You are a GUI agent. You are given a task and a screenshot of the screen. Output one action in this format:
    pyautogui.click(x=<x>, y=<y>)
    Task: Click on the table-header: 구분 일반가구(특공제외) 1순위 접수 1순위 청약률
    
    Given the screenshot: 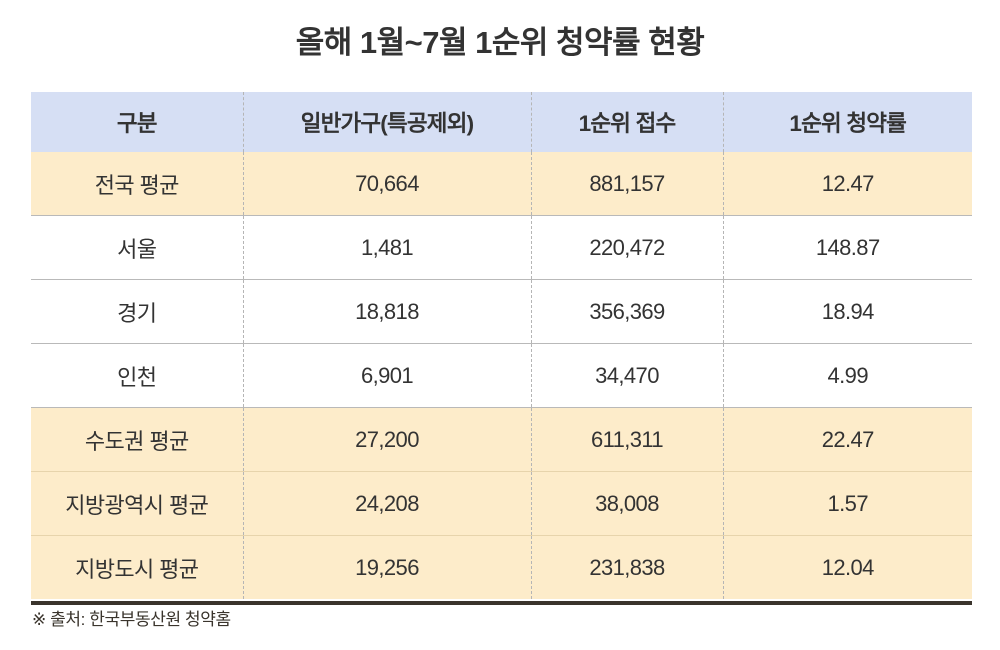 What is the action you would take?
    pyautogui.click(x=501, y=122)
    